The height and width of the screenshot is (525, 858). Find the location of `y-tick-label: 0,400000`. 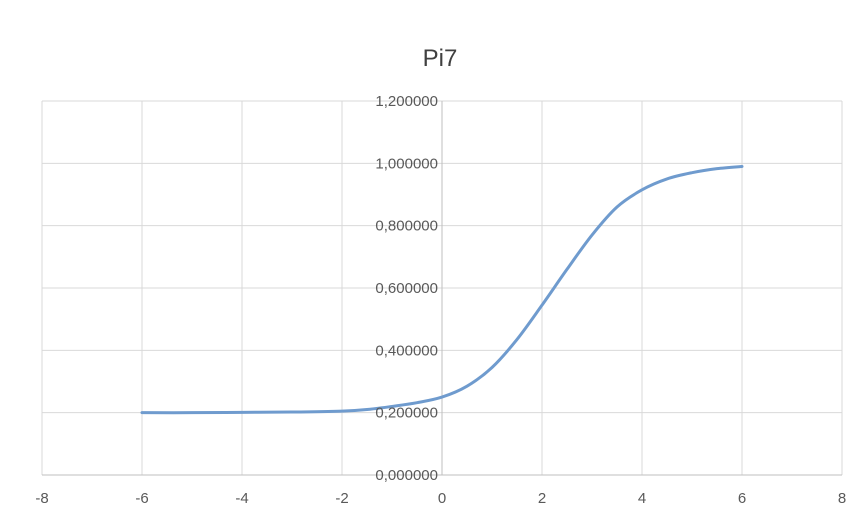

y-tick-label: 0,400000 is located at coordinates (406, 350).